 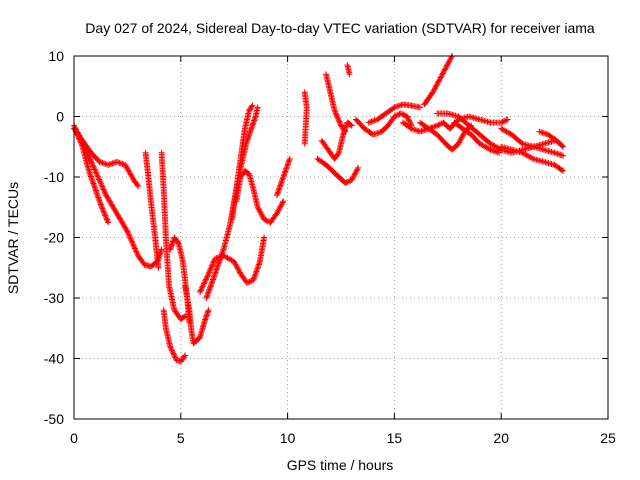 I want to click on y-tick-label: -30, so click(x=54, y=298).